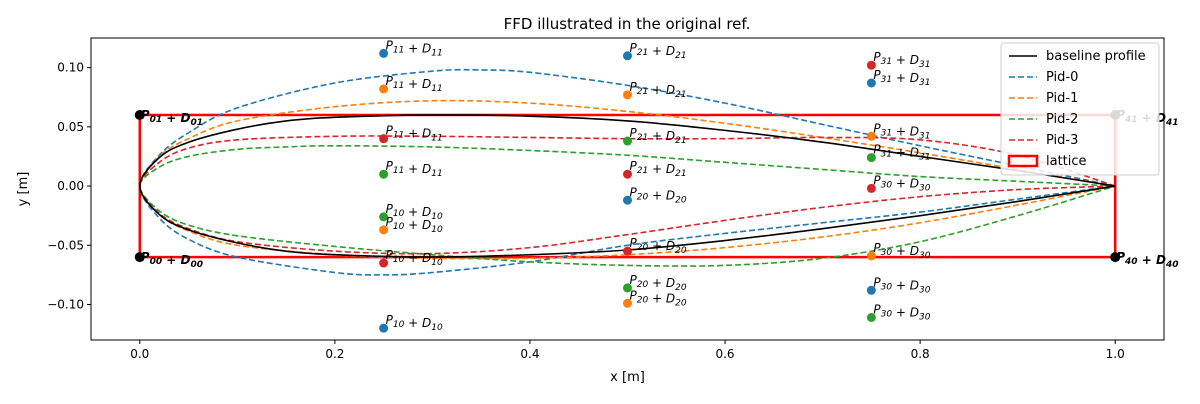 This screenshot has width=1200, height=404. I want to click on corner-point-label: P01 + D01, so click(172, 118).